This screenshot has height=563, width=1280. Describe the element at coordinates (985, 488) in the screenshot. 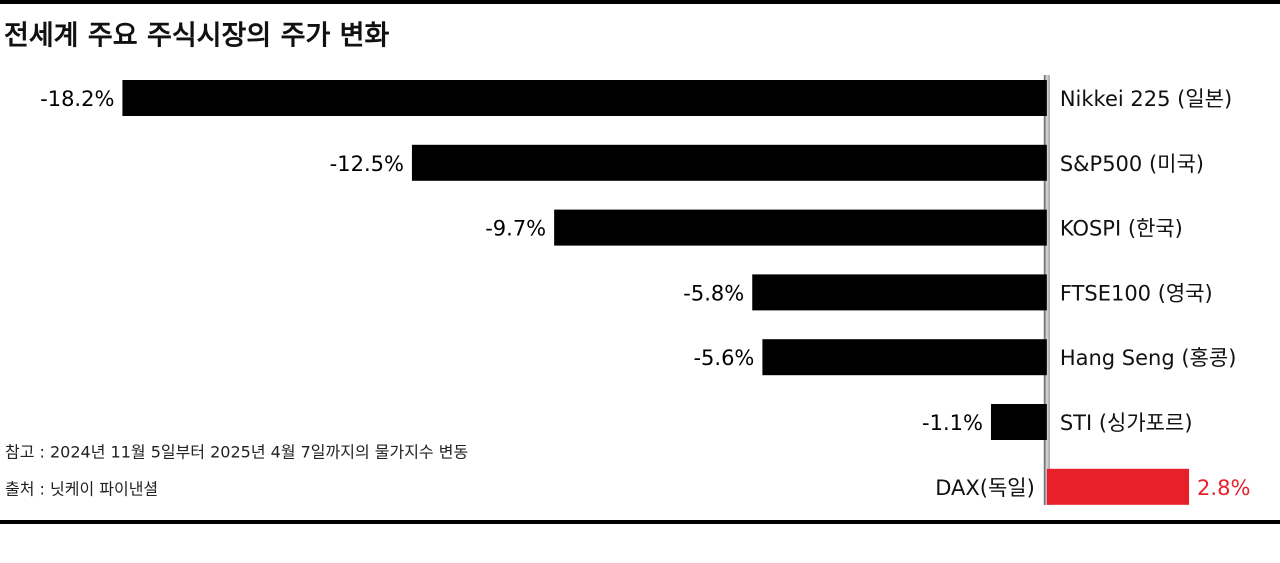

I see `category-label: DAX(독일)` at that location.